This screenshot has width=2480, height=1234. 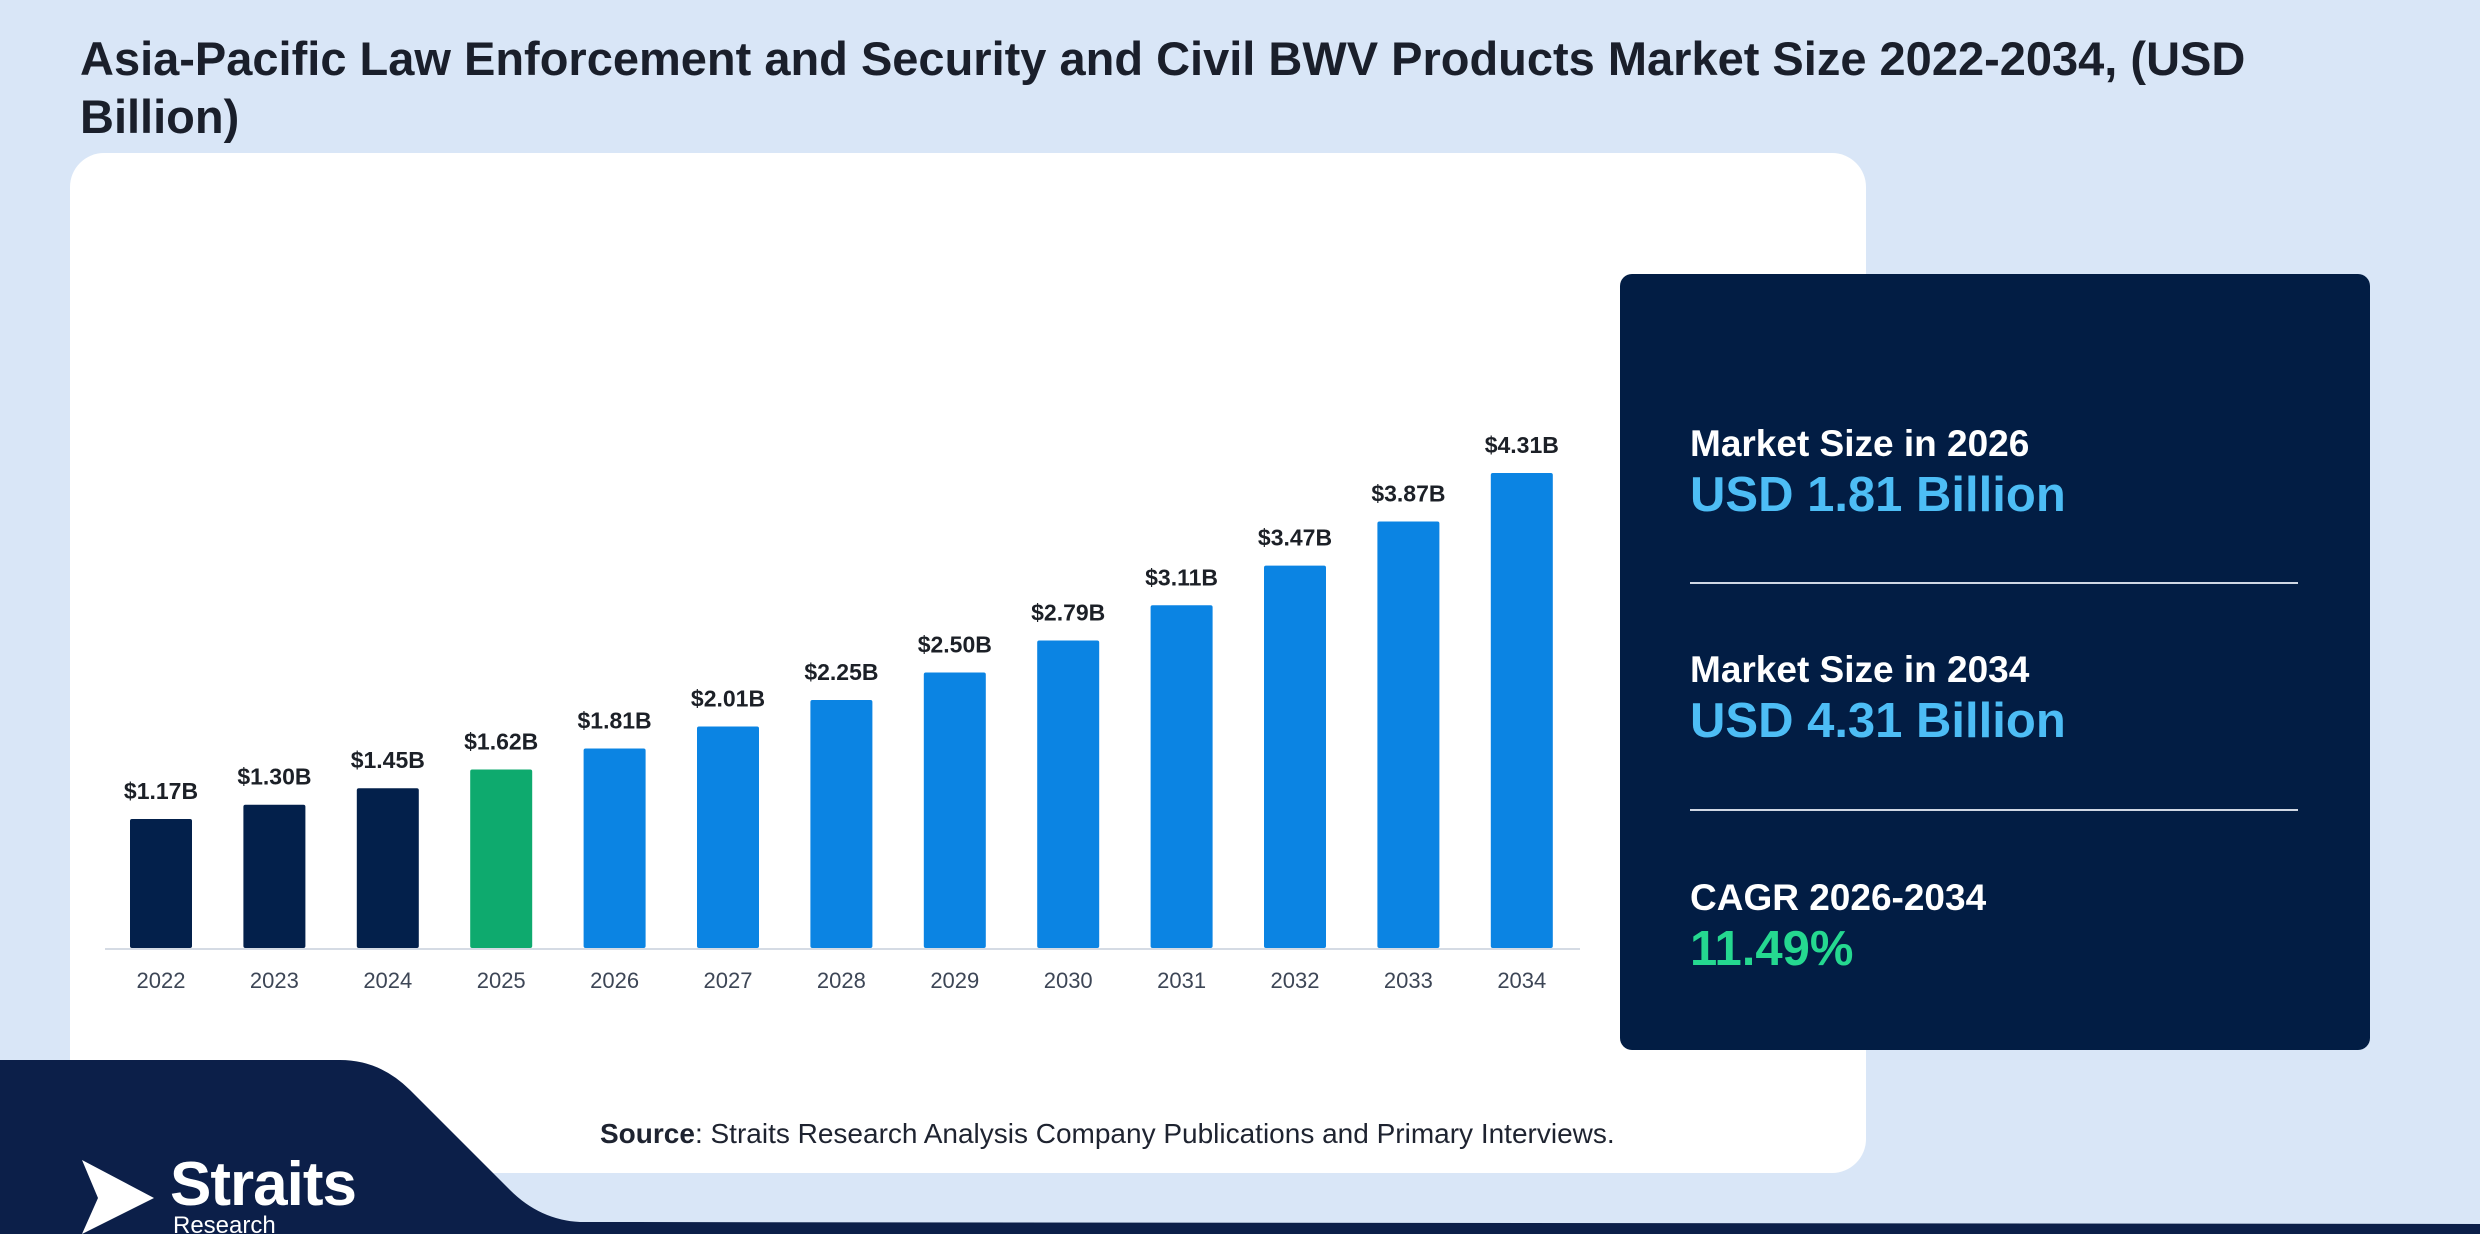 I want to click on straits-arrow-icon, so click(x=118, y=1197).